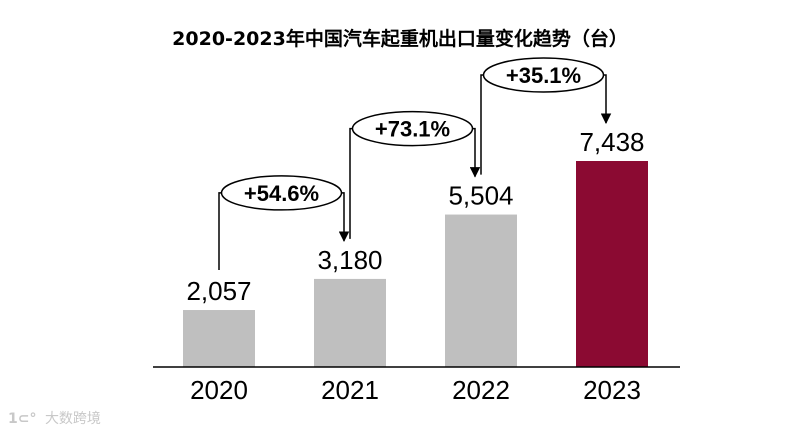  What do you see at coordinates (400, 38) in the screenshot?
I see `chart-title: 2020-2023年中国汽车起重机出口量变化趋势（台）` at bounding box center [400, 38].